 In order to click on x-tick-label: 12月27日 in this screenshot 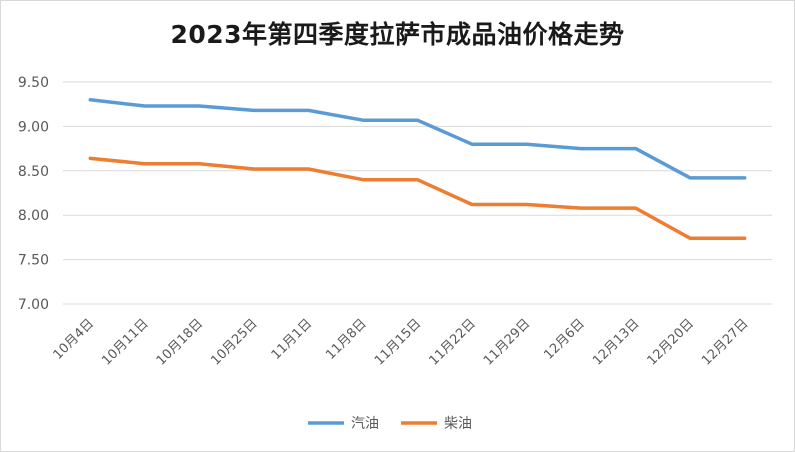, I will do `click(725, 342)`.